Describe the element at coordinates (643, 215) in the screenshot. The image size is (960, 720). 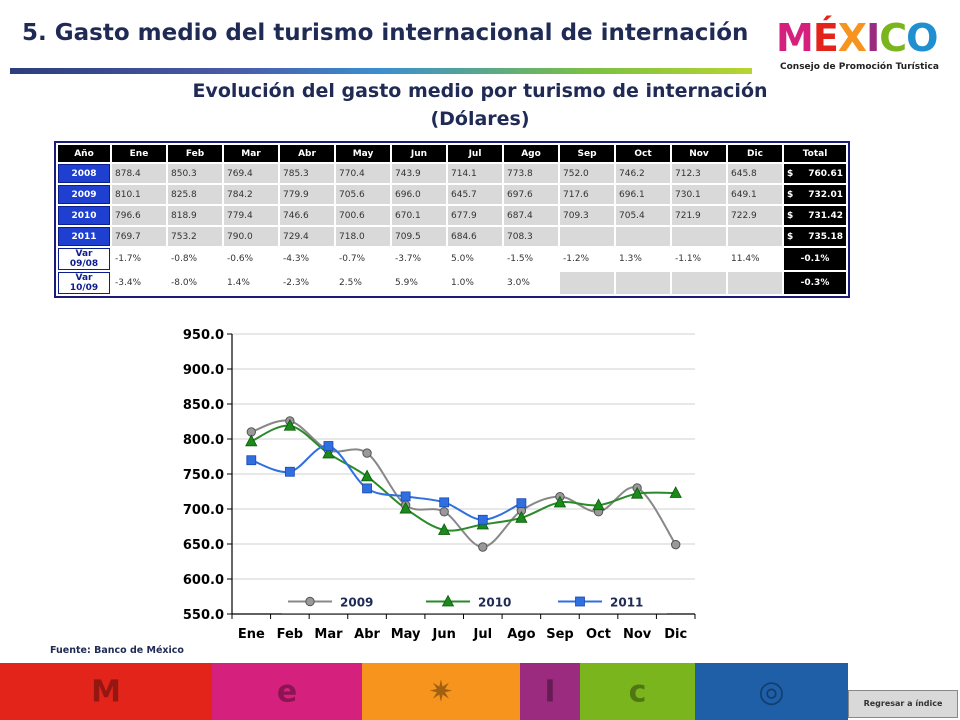
I see `table-cell: 705.4` at that location.